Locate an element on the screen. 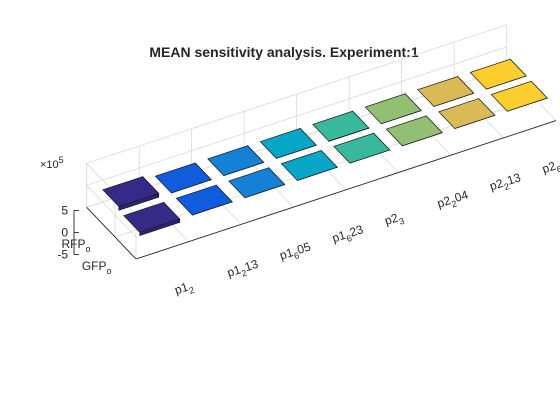 This screenshot has height=420, width=560. y-axis-line is located at coordinates (111, 233).